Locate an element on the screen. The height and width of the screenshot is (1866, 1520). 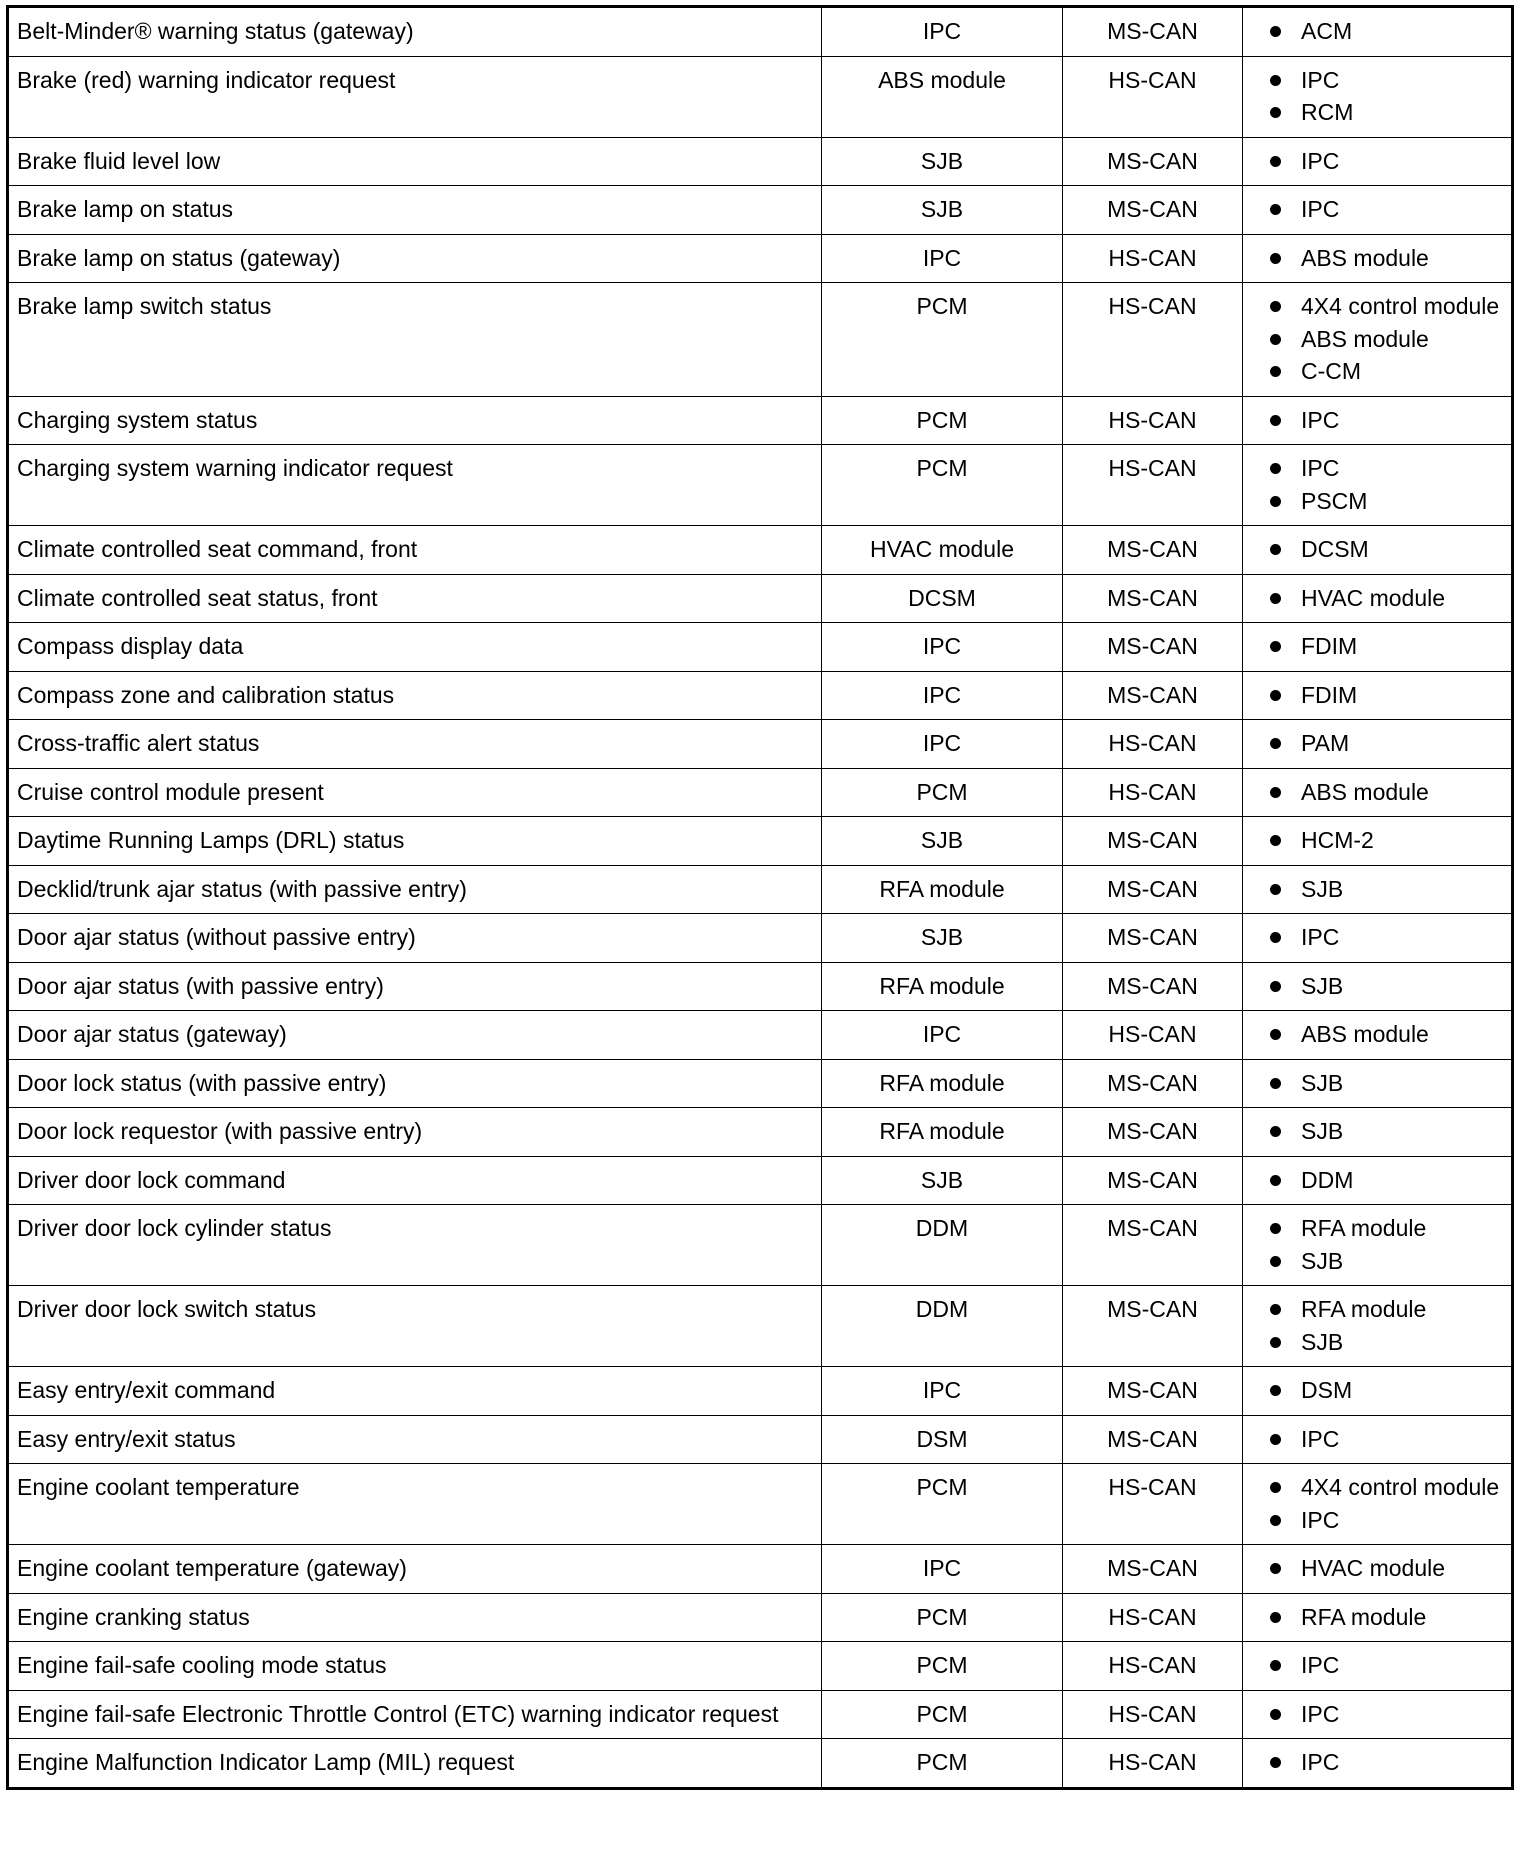
receiver-item: ABS module is located at coordinates (1373, 1034).